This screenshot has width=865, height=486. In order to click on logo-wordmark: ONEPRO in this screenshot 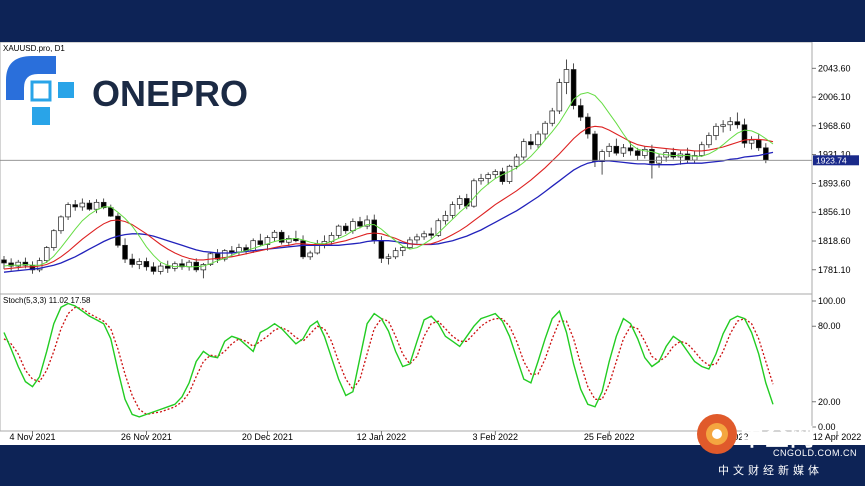, I will do `click(170, 93)`.